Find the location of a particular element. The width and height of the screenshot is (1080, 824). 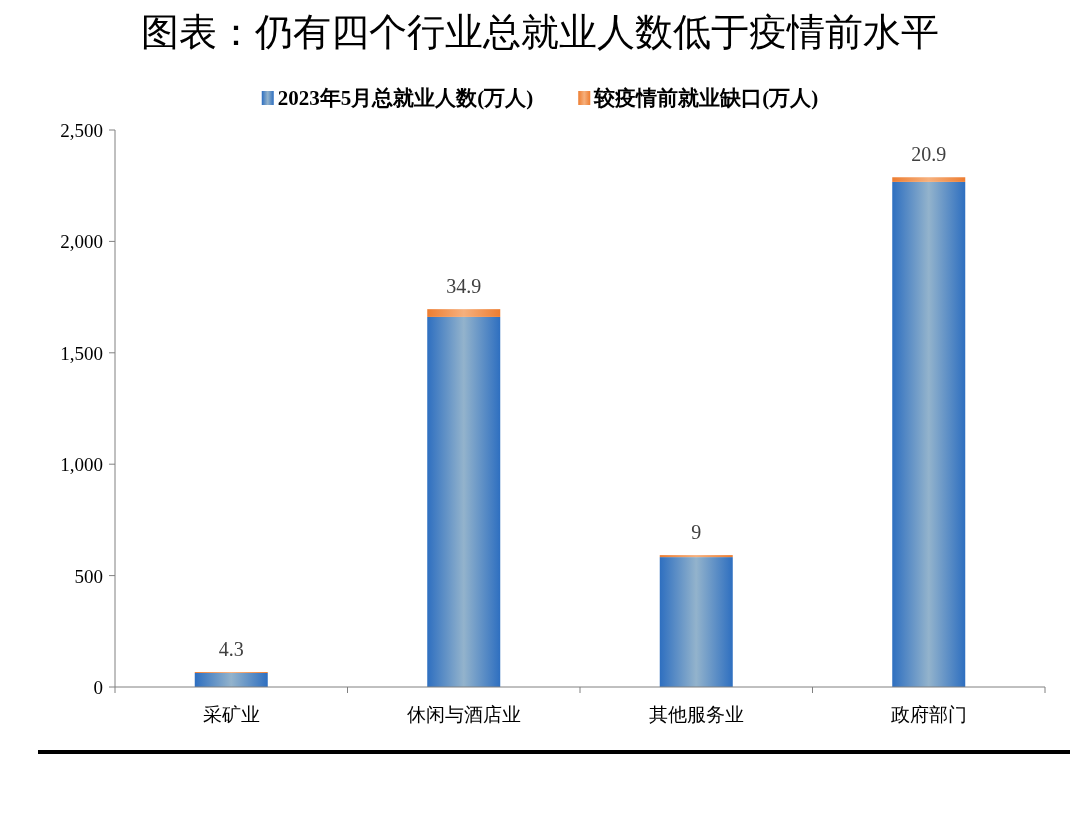

legend-label: 较疫情前就业缺口(万人) is located at coordinates (706, 98).